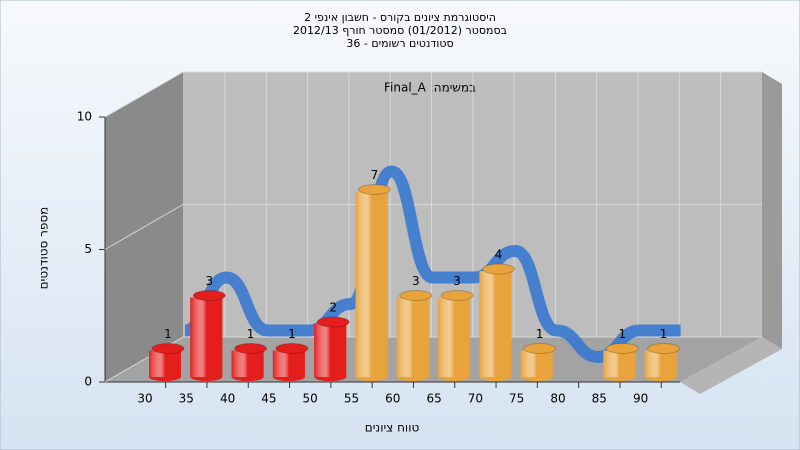 The width and height of the screenshot is (800, 450). What do you see at coordinates (227, 399) in the screenshot?
I see `x-tick-label: 40` at bounding box center [227, 399].